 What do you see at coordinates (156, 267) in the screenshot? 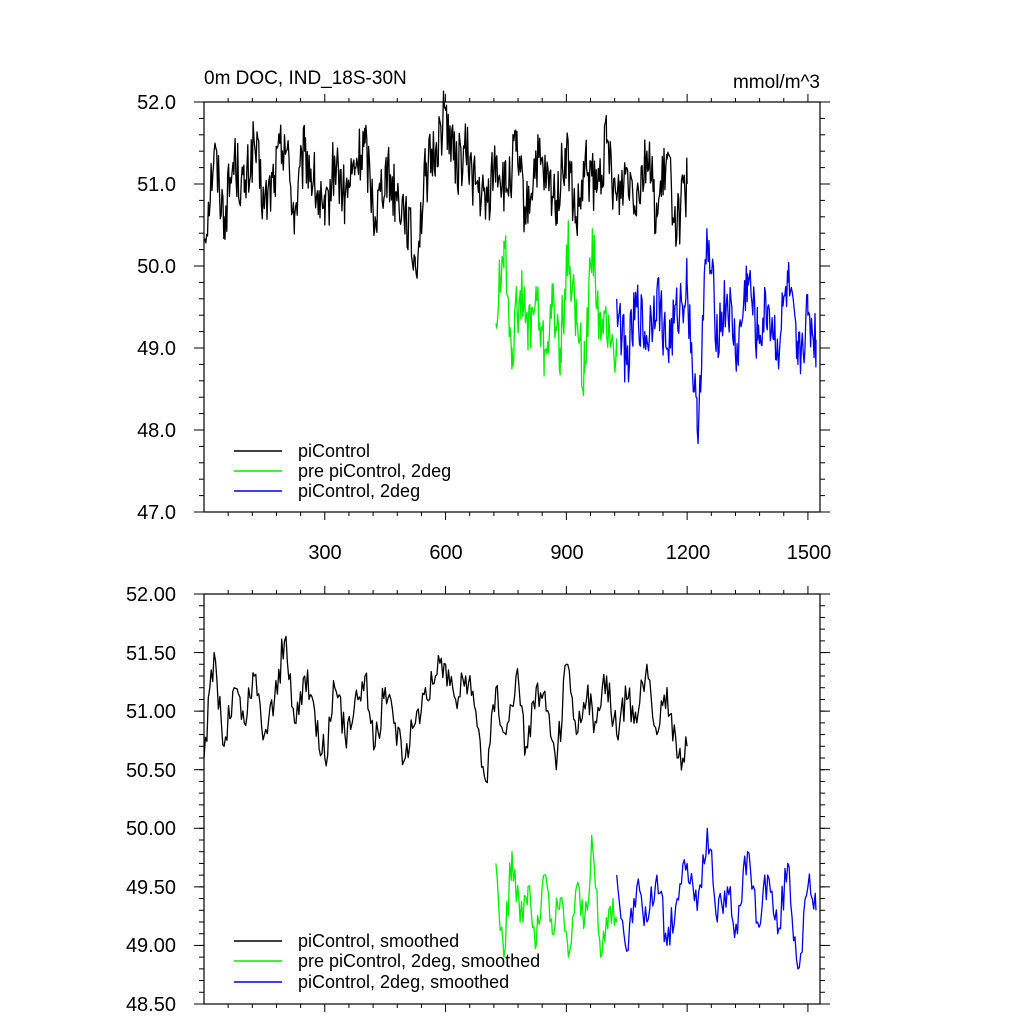
I see `y-tick-label: 50.0` at bounding box center [156, 267].